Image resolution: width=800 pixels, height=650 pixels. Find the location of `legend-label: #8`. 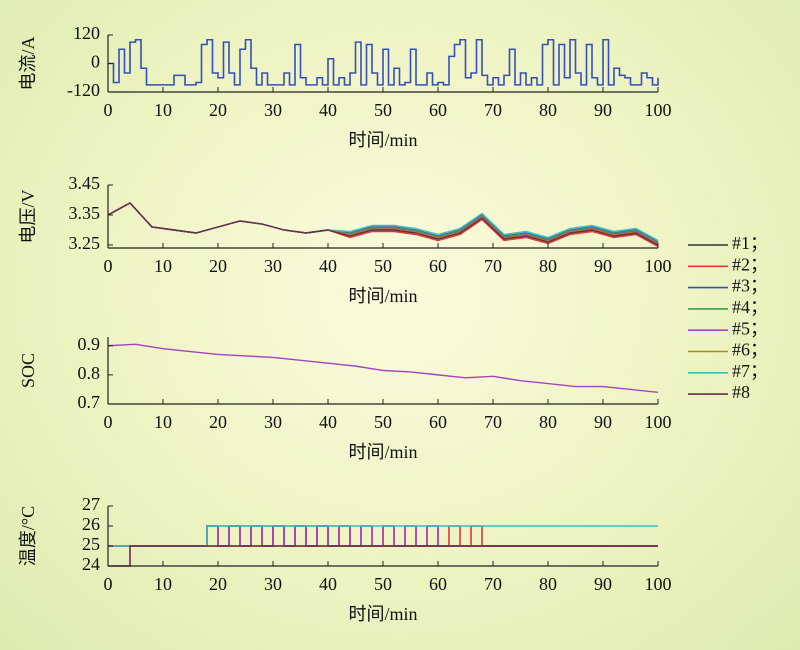

legend-label: #8 is located at coordinates (741, 392).